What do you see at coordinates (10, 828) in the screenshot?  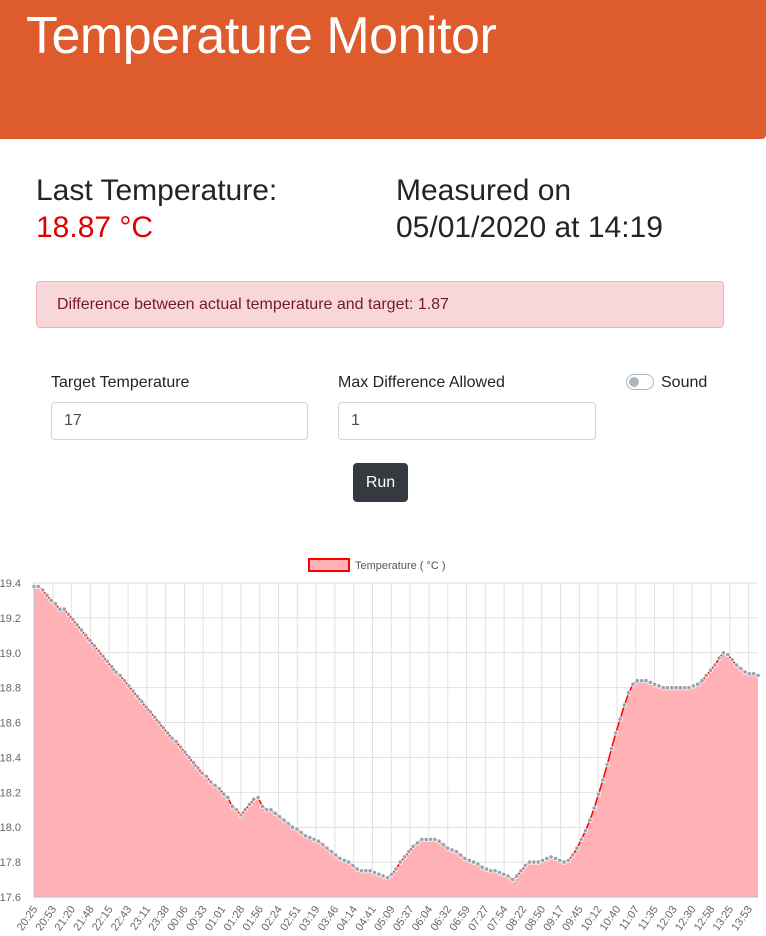 I see `y-tick-label: 18.0` at bounding box center [10, 828].